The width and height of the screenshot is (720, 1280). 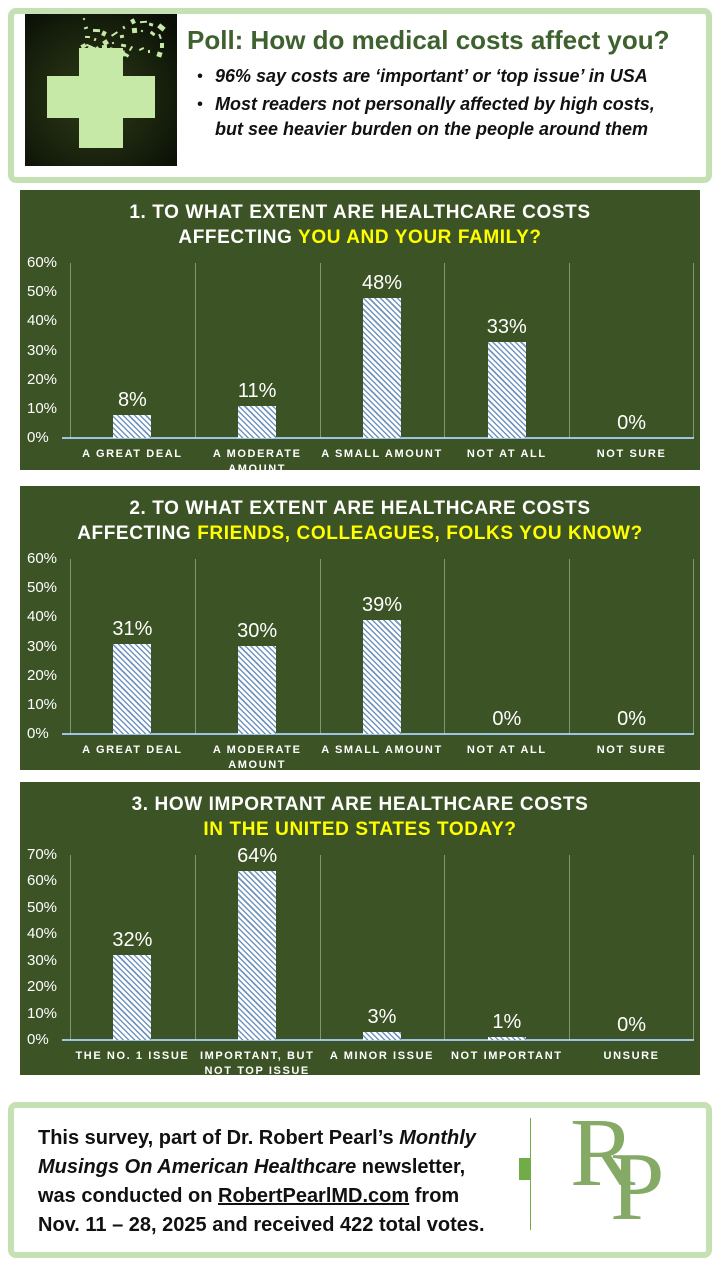 I want to click on page-title: Poll: How do medical costs affect you?, so click(x=428, y=40).